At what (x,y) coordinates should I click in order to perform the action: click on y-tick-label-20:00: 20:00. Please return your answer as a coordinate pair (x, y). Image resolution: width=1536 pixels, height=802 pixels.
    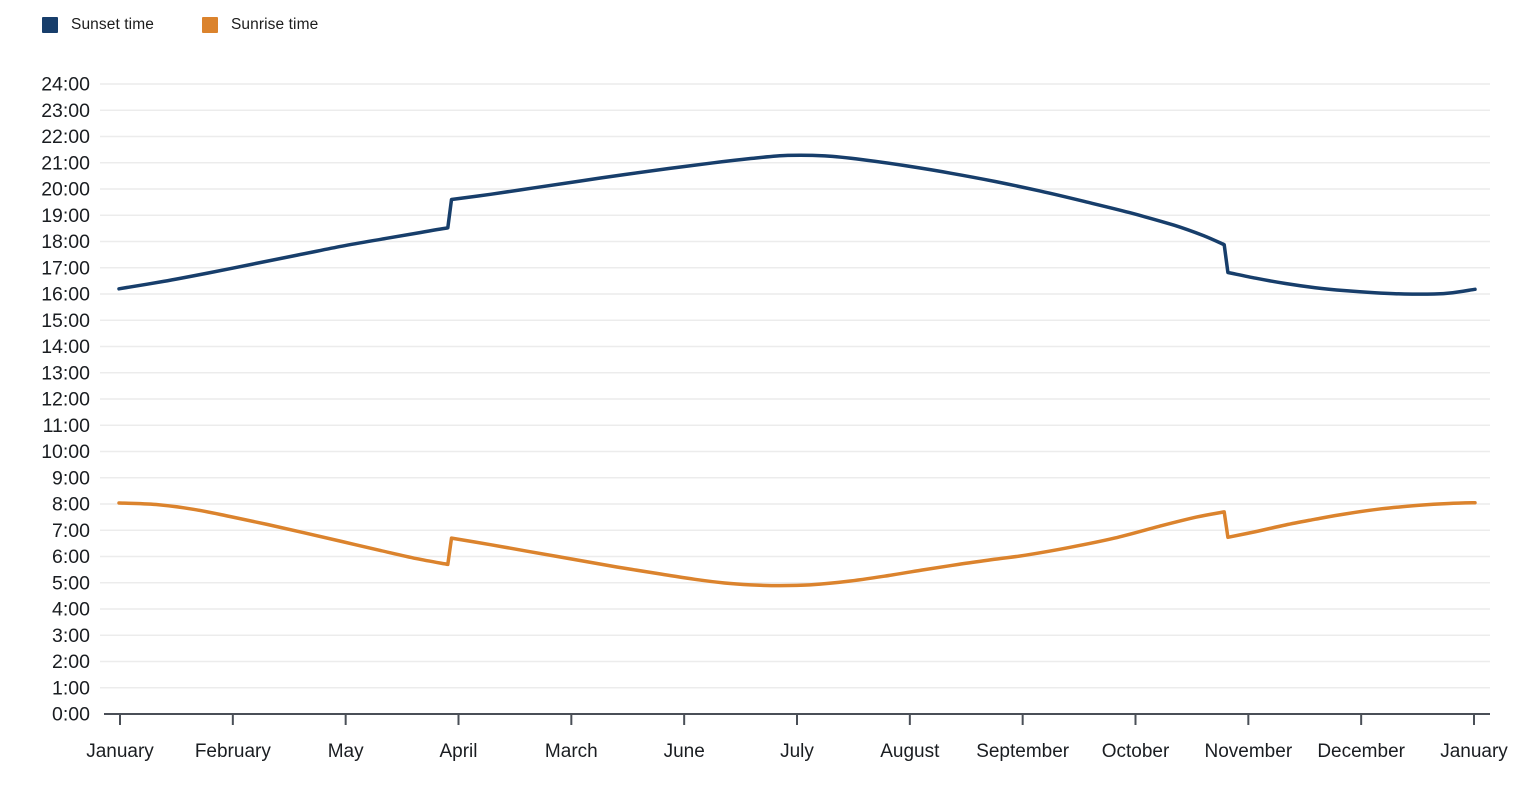
    Looking at the image, I should click on (65, 190).